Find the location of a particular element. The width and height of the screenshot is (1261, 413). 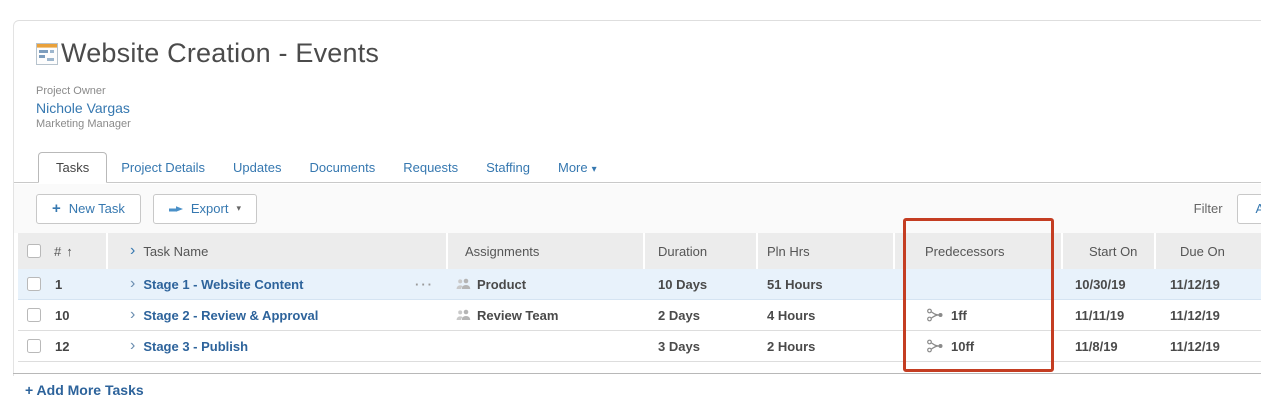

column-start-on: Start On is located at coordinates (1113, 251).